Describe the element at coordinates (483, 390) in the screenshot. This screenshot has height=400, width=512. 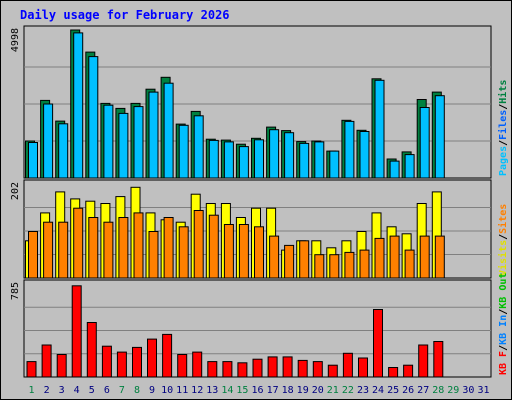
I see `day-tick-label: 31` at that location.